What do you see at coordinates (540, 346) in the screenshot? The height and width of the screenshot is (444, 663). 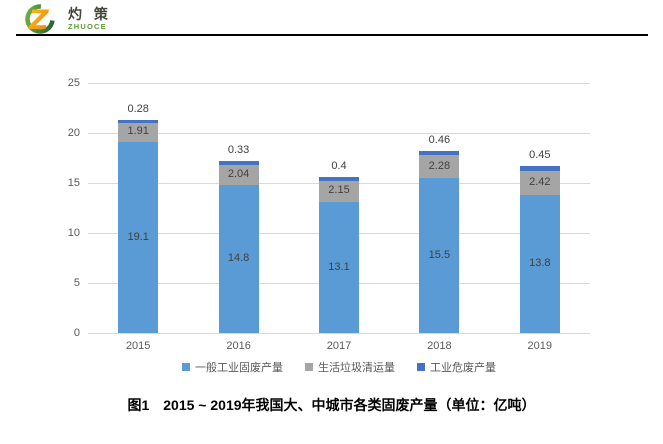 I see `x-axis-category-label: 2019` at bounding box center [540, 346].